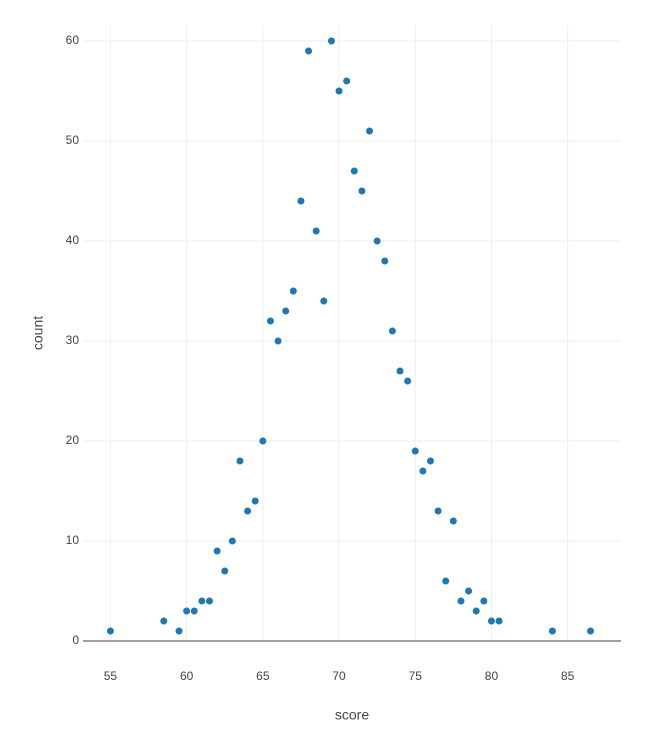 Image resolution: width=650 pixels, height=741 pixels. What do you see at coordinates (111, 676) in the screenshot?
I see `x-tick-label: 55` at bounding box center [111, 676].